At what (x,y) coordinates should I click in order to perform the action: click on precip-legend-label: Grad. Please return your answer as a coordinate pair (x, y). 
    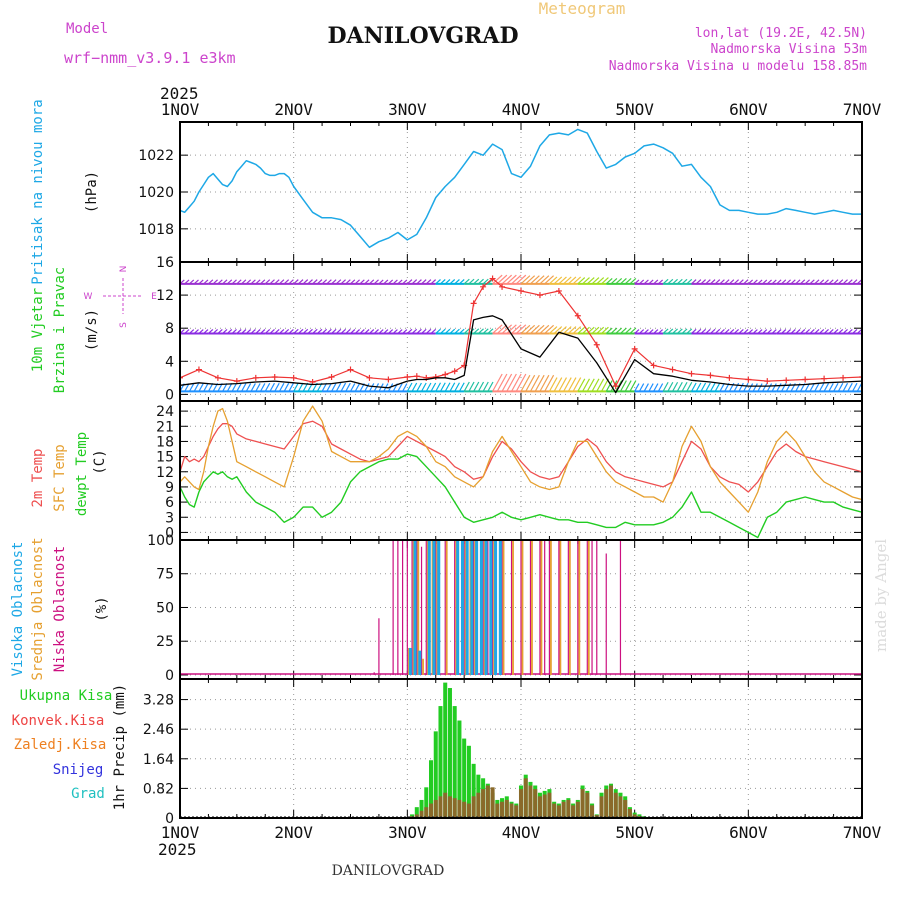
    Looking at the image, I should click on (88, 794).